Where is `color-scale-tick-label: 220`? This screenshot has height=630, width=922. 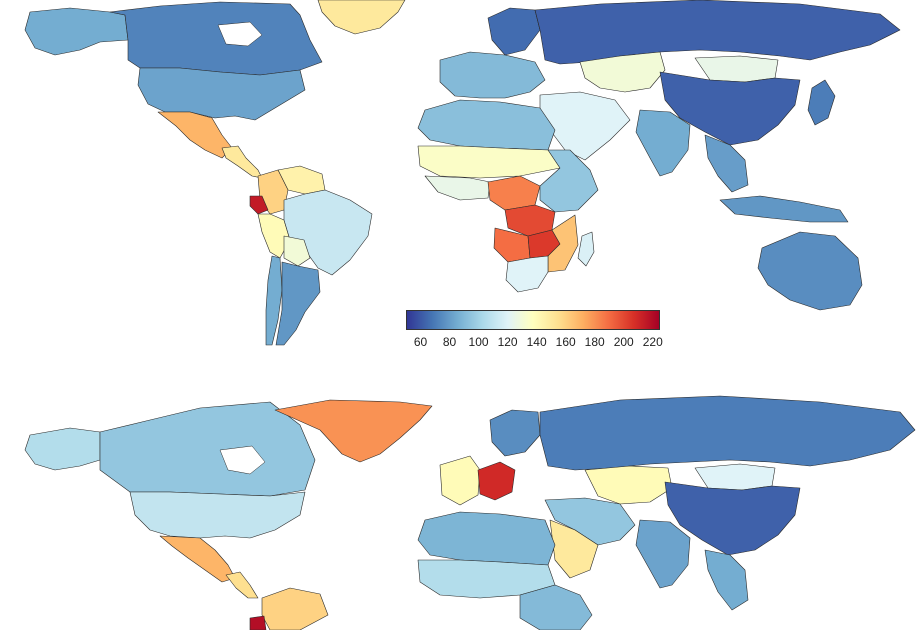
color-scale-tick-label: 220 is located at coordinates (652, 342).